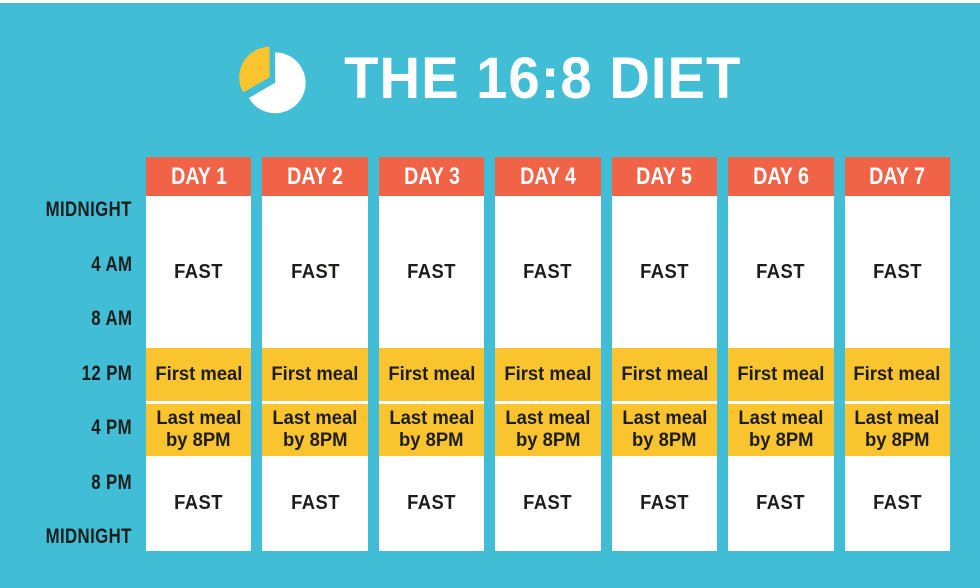 The image size is (980, 588). Describe the element at coordinates (548, 176) in the screenshot. I see `day-header: DAY 4` at that location.